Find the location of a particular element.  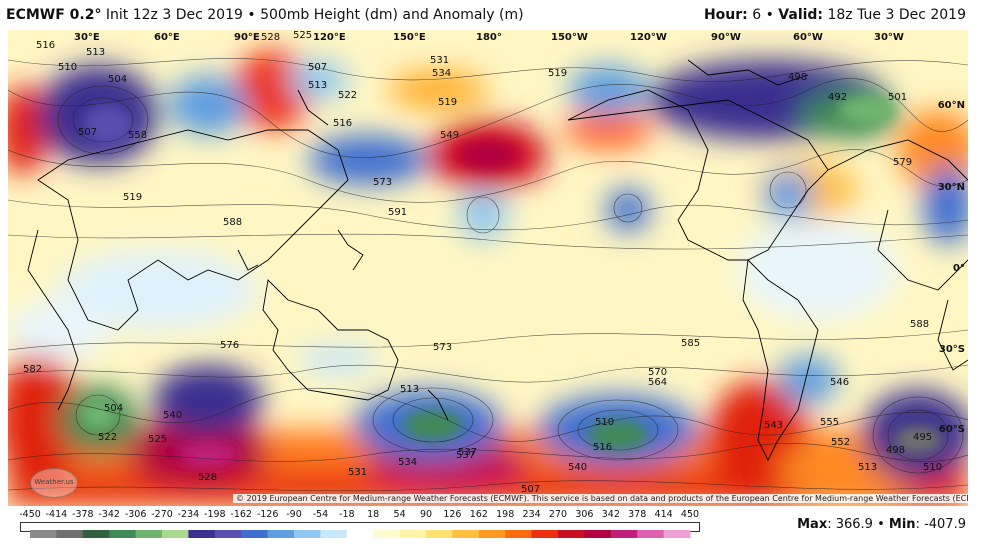

contour-label: 498 is located at coordinates (895, 450).